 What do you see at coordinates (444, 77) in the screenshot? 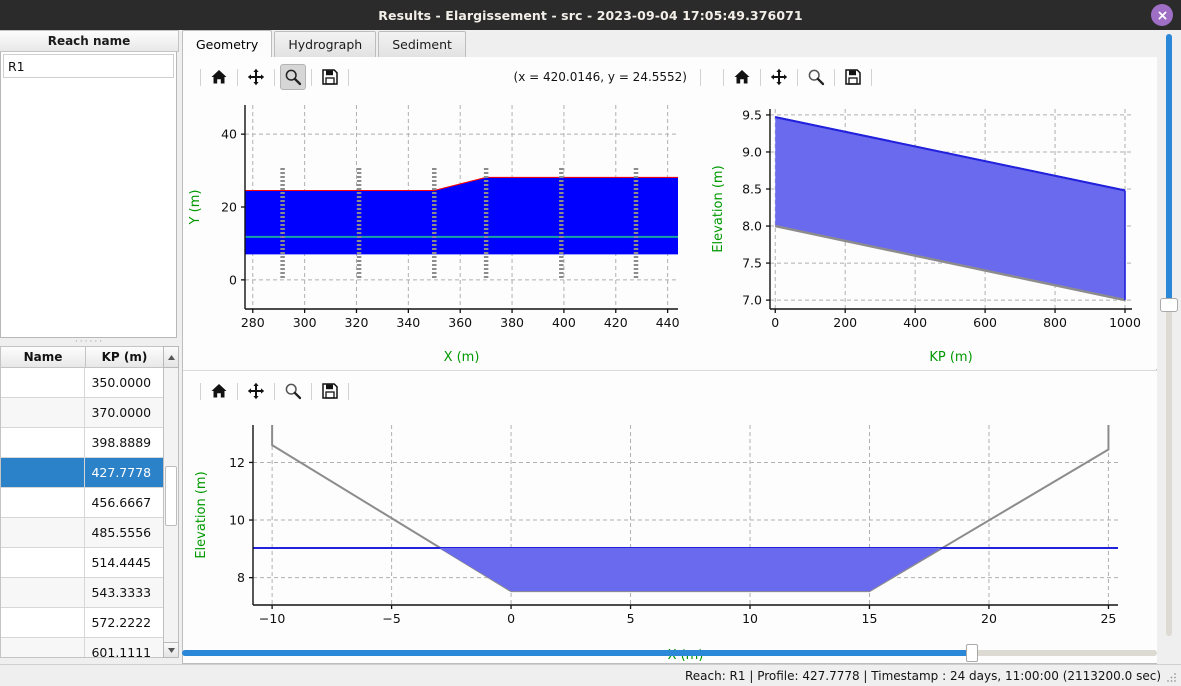
I see `plan-view-toolbar: (x = 420.0146, y = 24.5552)` at bounding box center [444, 77].